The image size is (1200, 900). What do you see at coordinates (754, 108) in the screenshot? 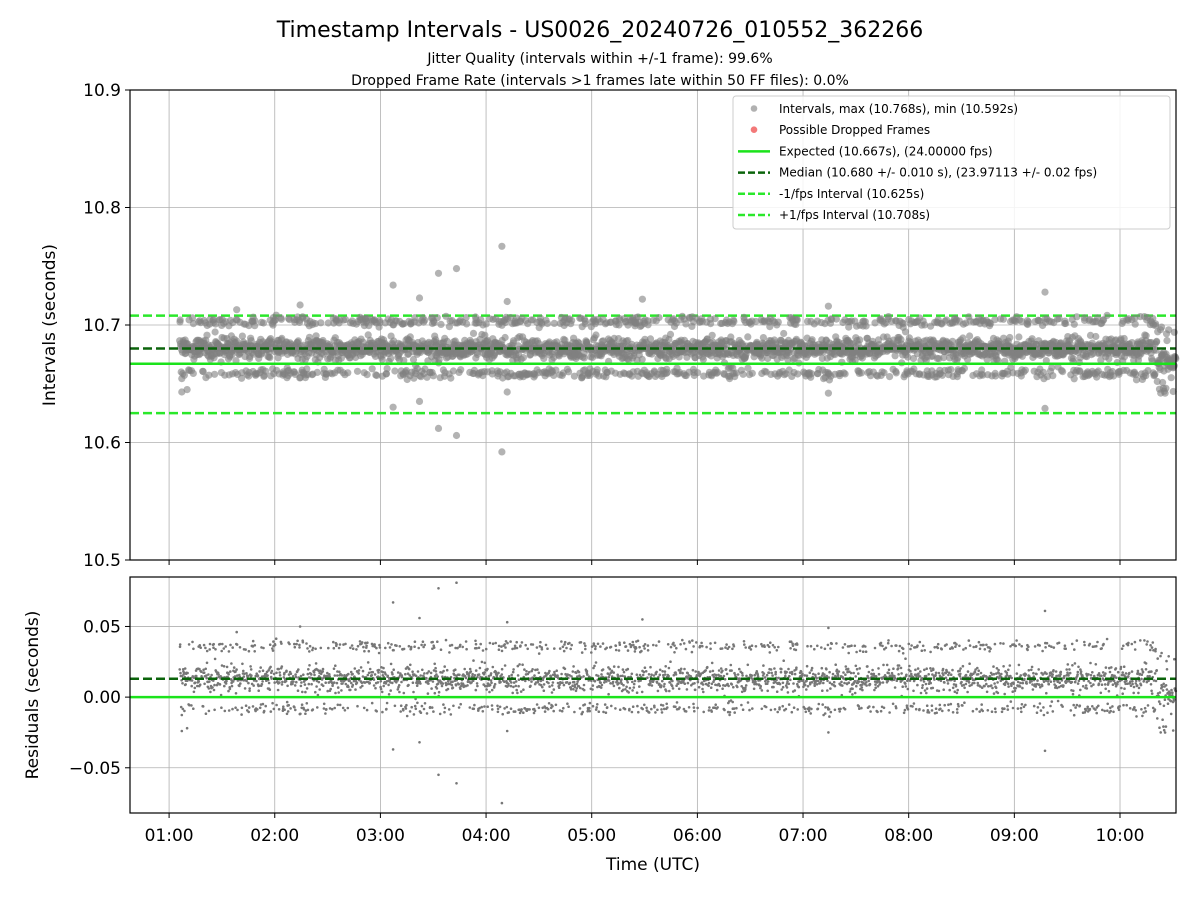
I see `legend-marker` at bounding box center [754, 108].